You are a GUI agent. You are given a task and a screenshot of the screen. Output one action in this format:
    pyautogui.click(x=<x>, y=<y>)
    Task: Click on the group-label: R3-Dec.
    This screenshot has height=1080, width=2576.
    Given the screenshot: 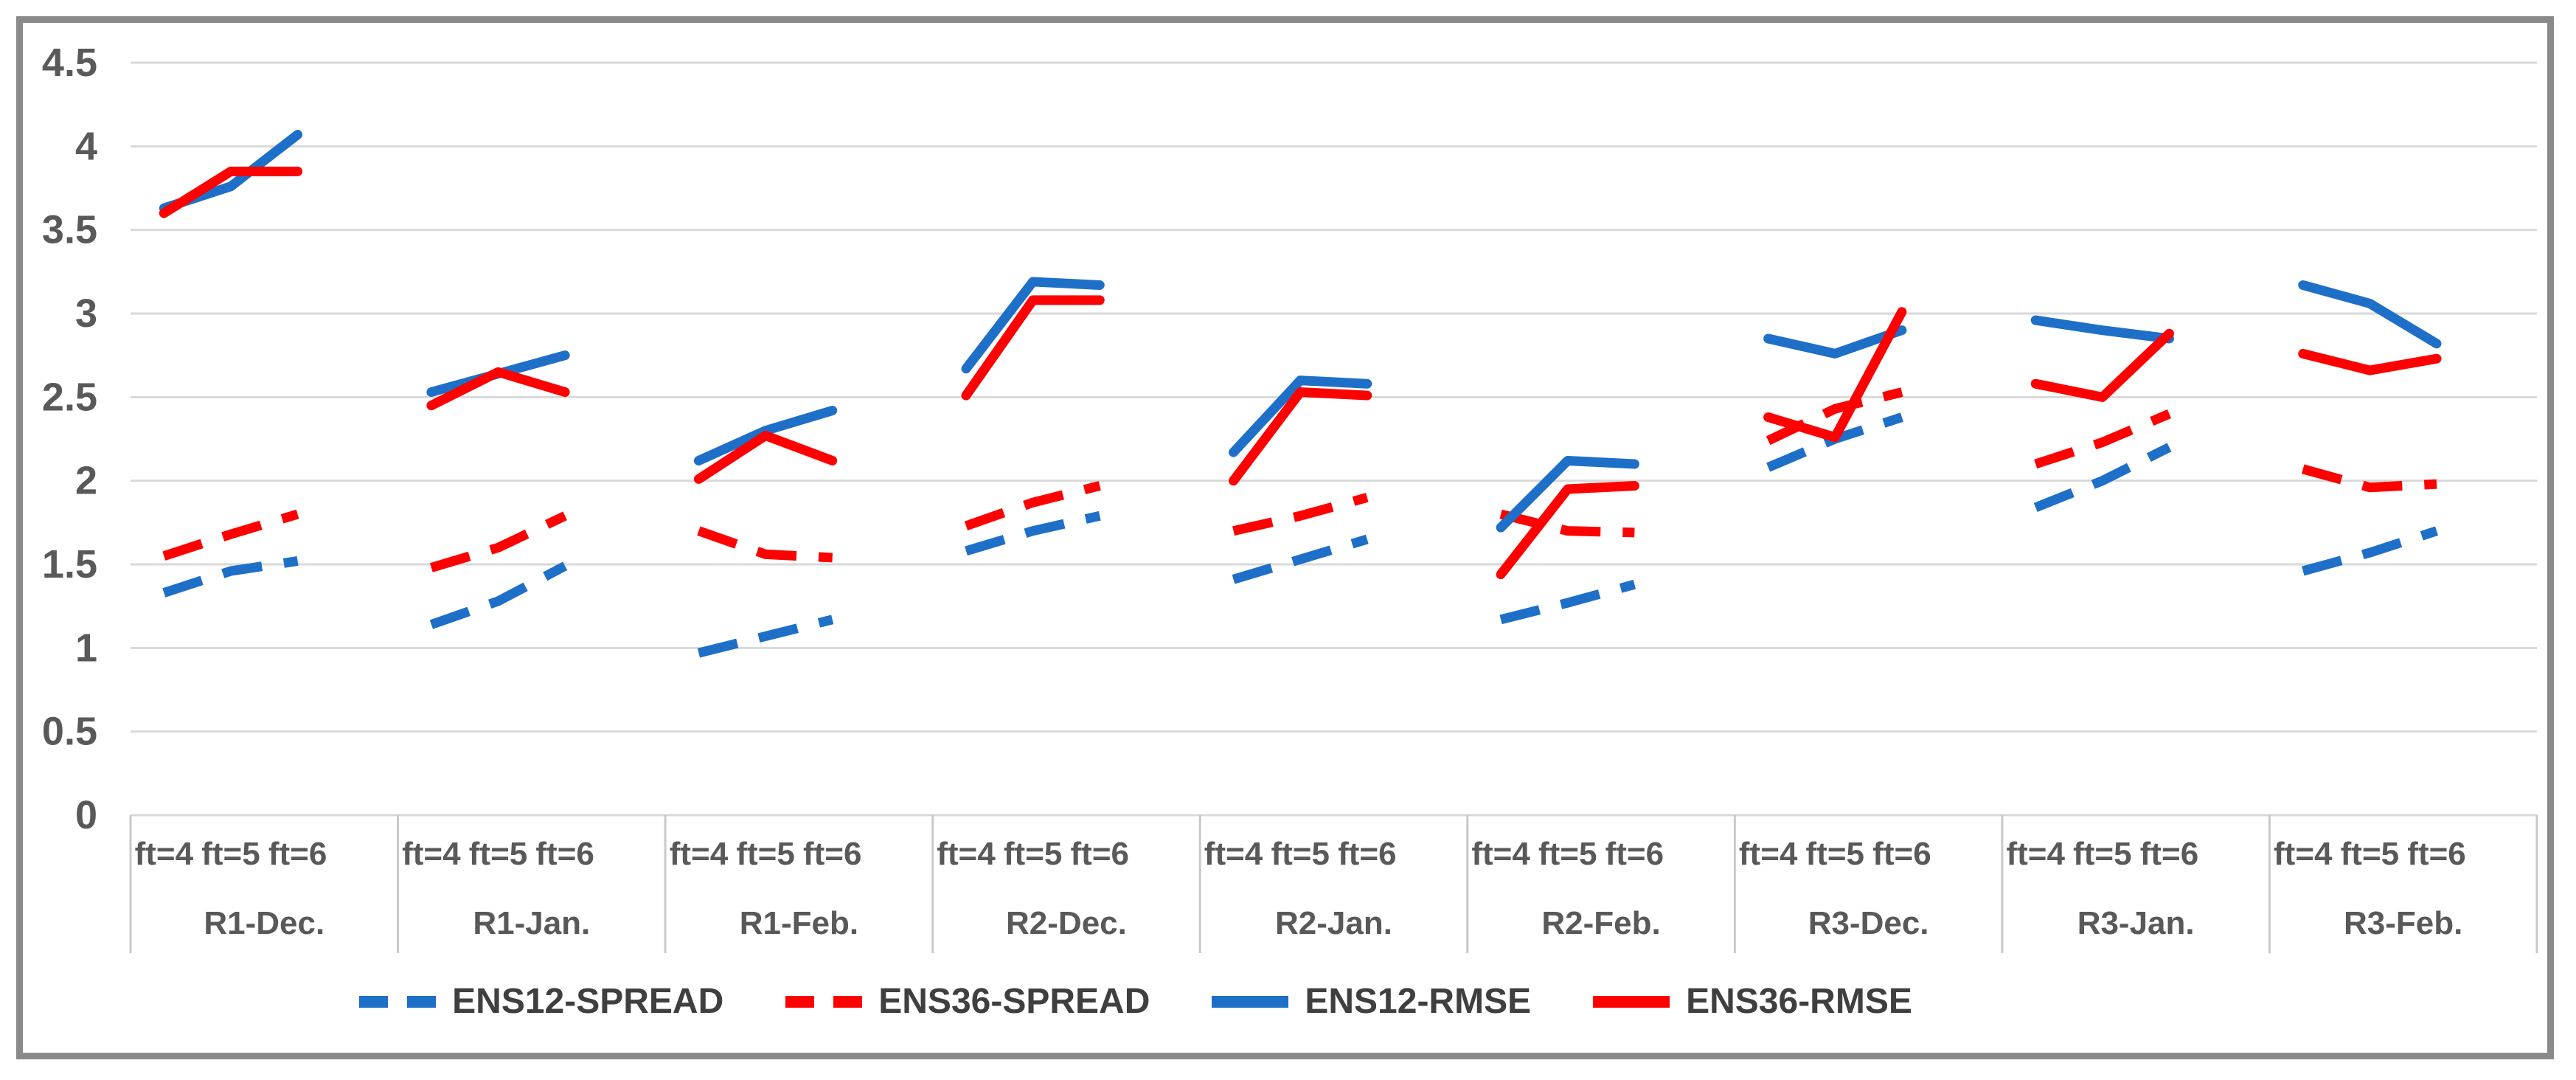 What is the action you would take?
    pyautogui.click(x=1868, y=923)
    